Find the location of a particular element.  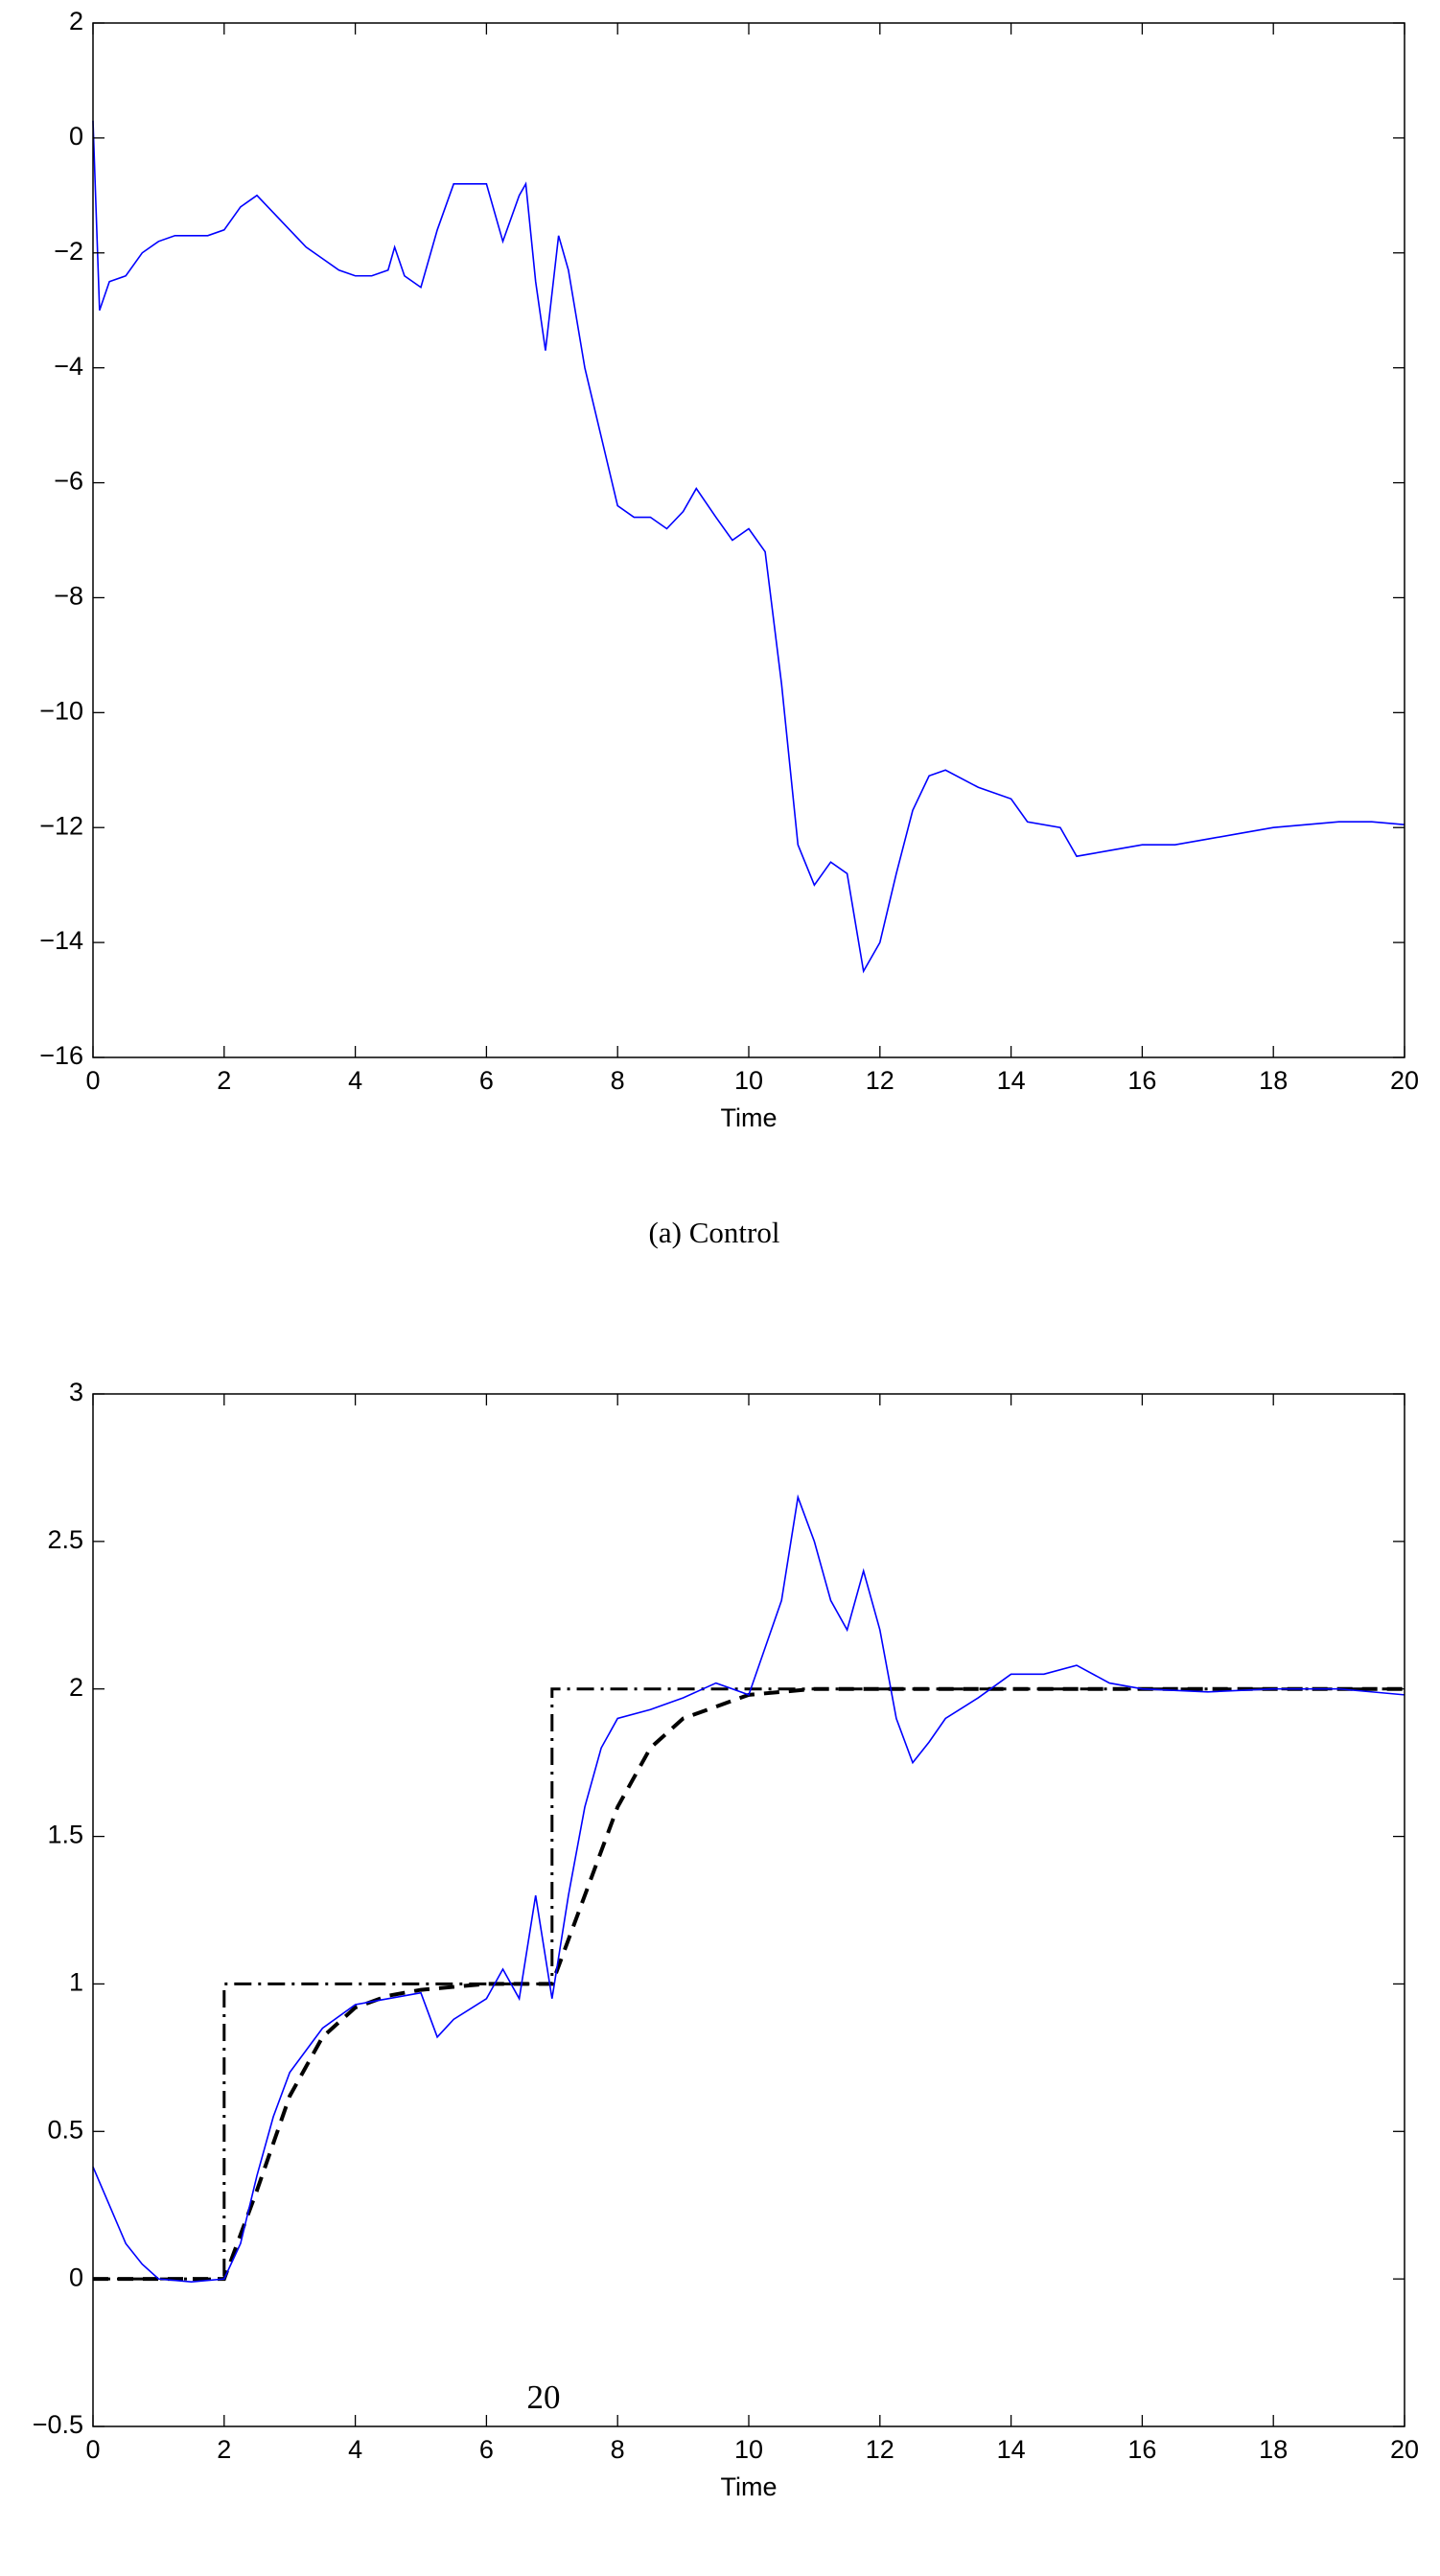

y-tick-label: −4 is located at coordinates (68, 367).